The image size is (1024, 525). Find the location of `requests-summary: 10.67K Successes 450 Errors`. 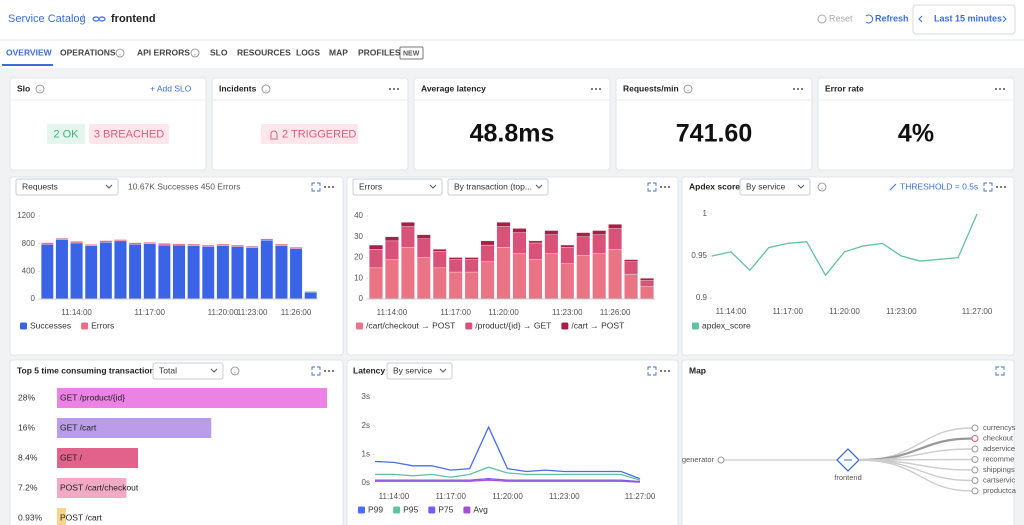

requests-summary: 10.67K Successes 450 Errors is located at coordinates (184, 186).